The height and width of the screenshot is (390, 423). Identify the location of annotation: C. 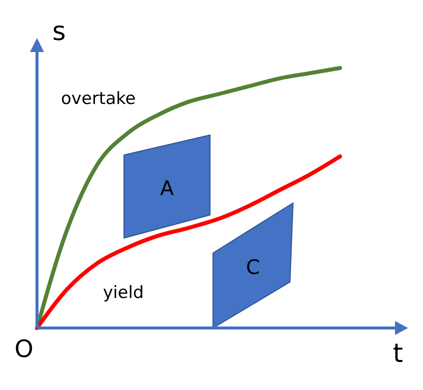
(253, 267).